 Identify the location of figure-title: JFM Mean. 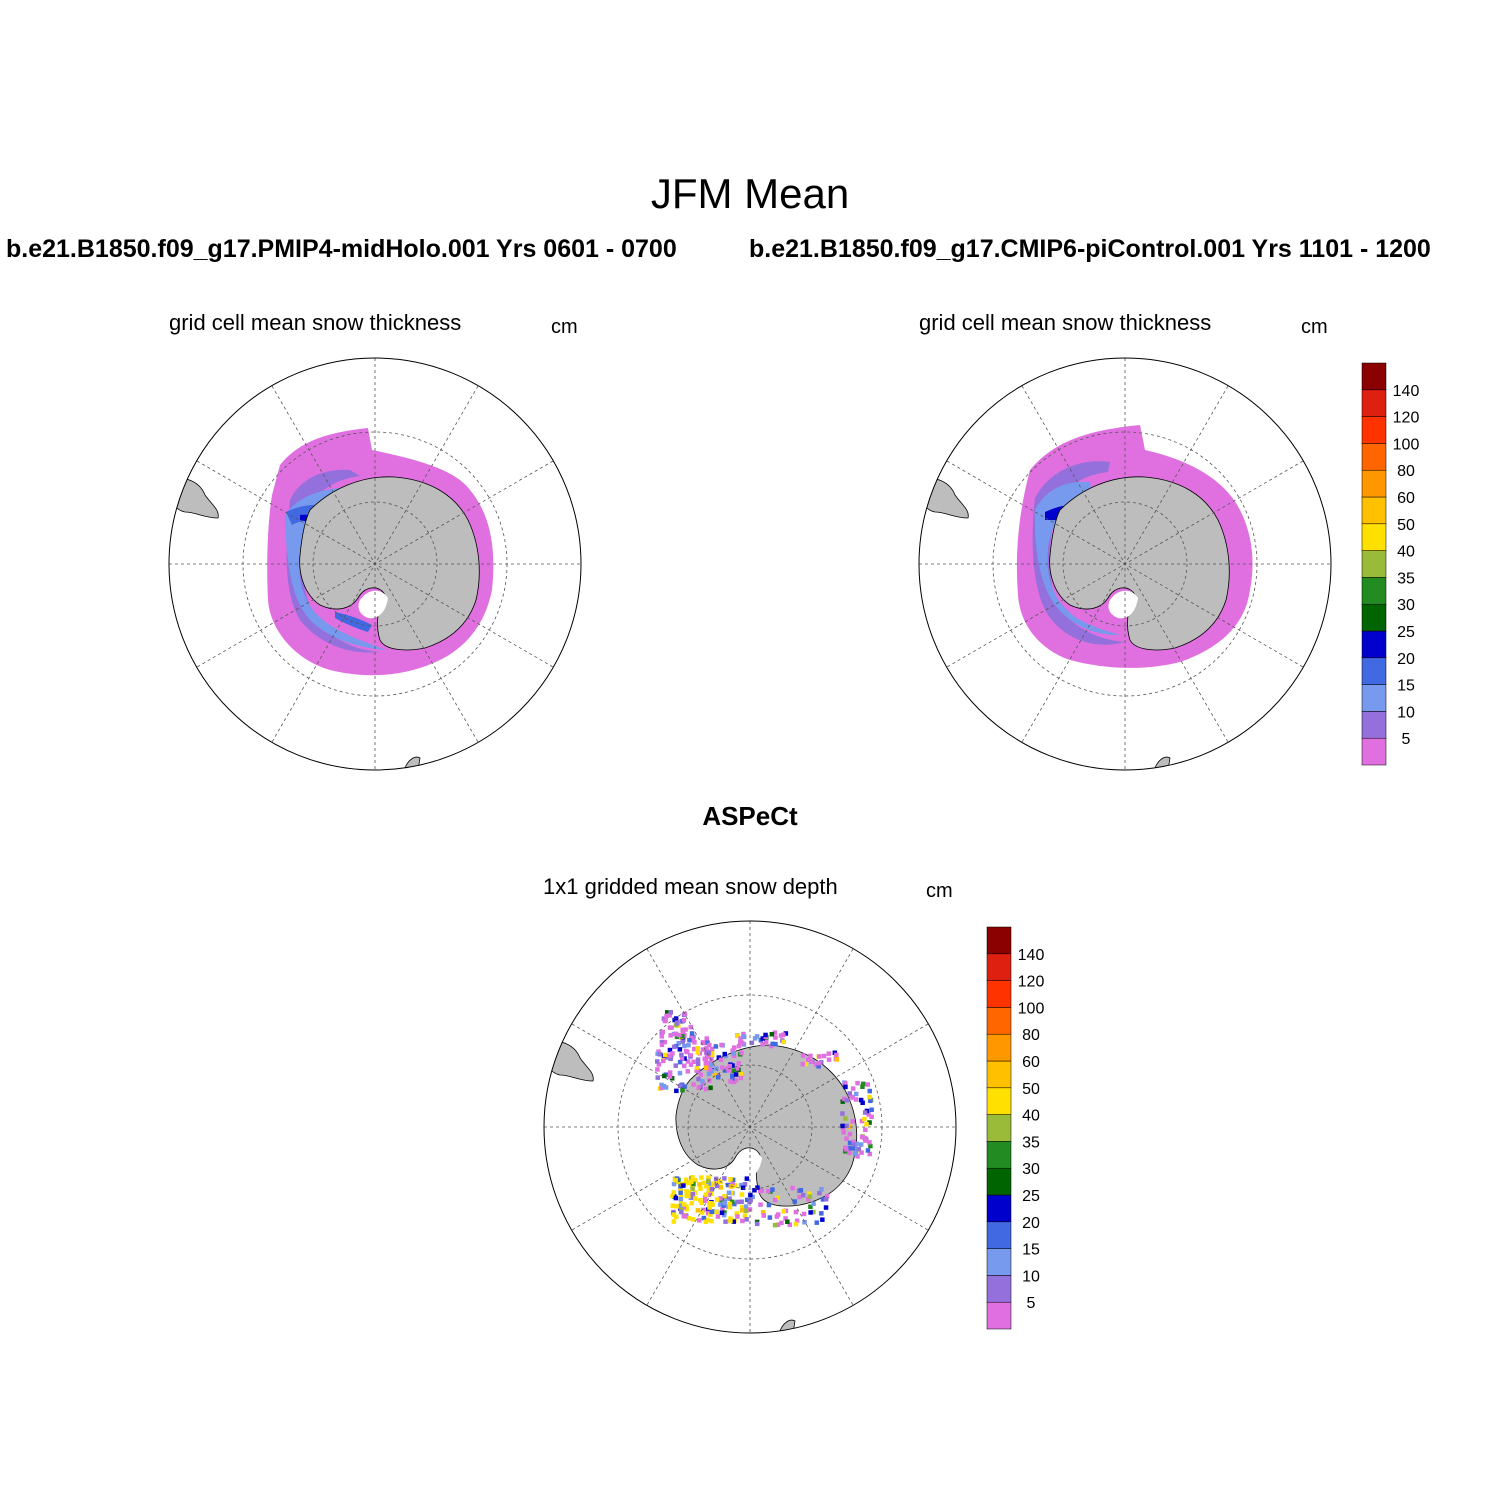
(750, 193).